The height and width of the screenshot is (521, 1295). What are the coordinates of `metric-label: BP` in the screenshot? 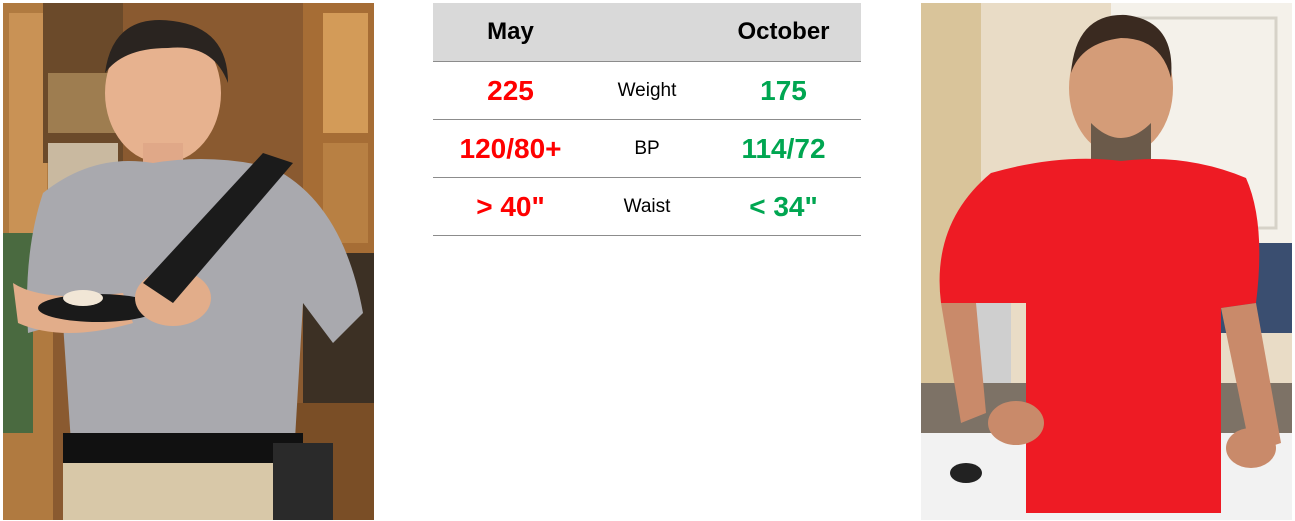 It's located at (647, 148).